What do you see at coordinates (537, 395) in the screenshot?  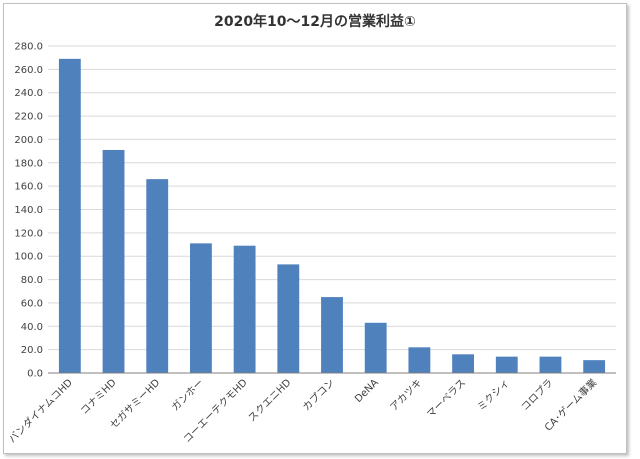 I see `x-tick-label: コロプラ` at bounding box center [537, 395].